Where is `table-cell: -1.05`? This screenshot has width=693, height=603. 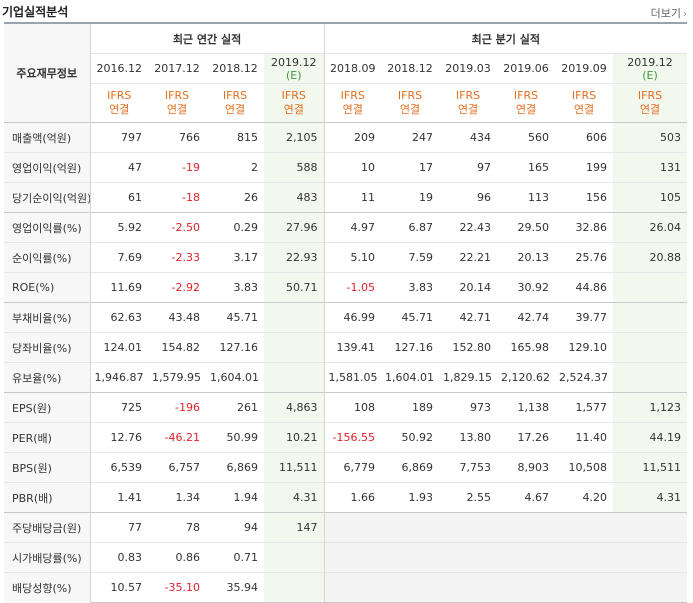 table-cell: -1.05 is located at coordinates (352, 287).